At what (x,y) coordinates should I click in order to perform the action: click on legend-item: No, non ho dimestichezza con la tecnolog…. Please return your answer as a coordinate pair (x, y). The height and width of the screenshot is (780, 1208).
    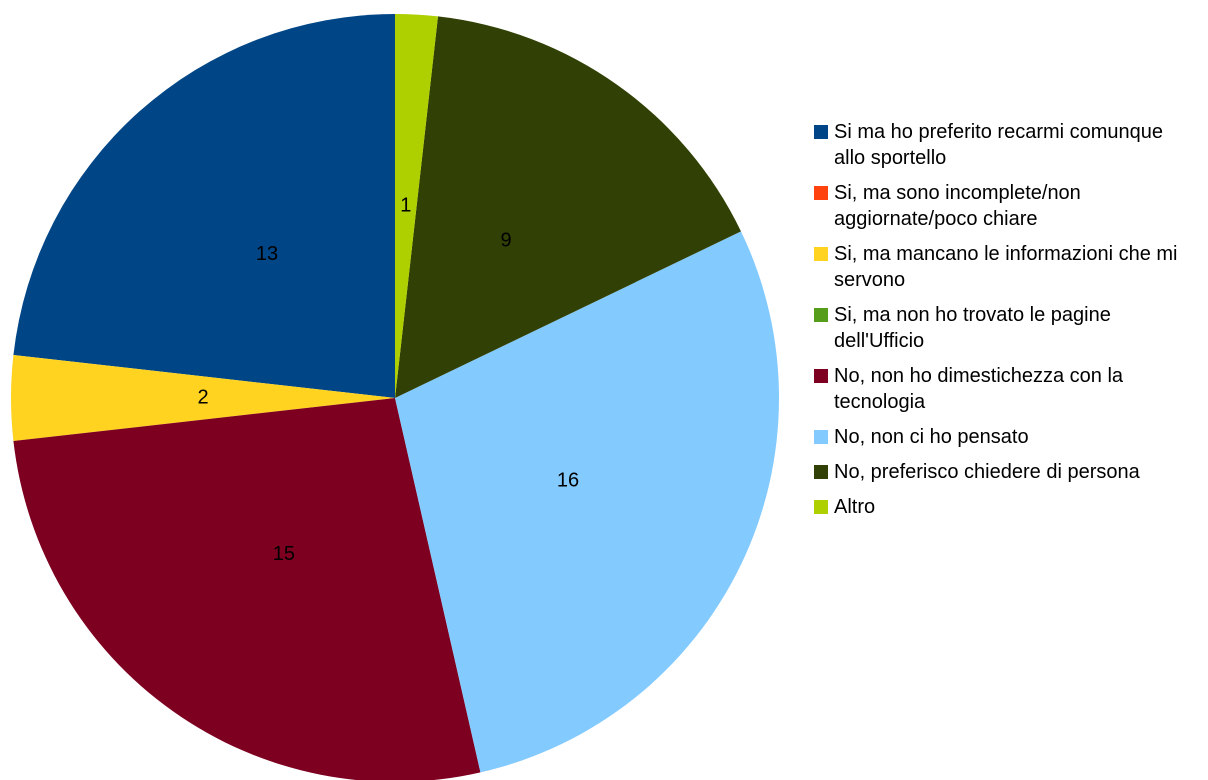
    Looking at the image, I should click on (1006, 389).